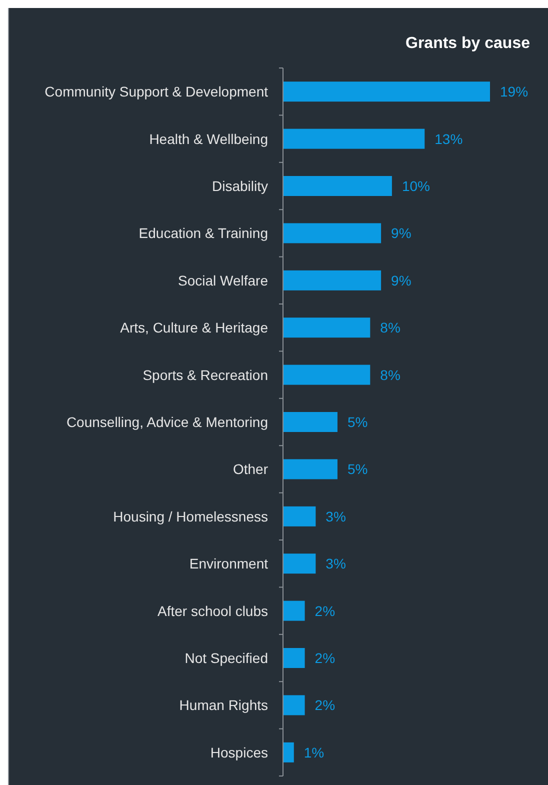  Describe the element at coordinates (514, 92) in the screenshot. I see `data-label: 19%` at that location.